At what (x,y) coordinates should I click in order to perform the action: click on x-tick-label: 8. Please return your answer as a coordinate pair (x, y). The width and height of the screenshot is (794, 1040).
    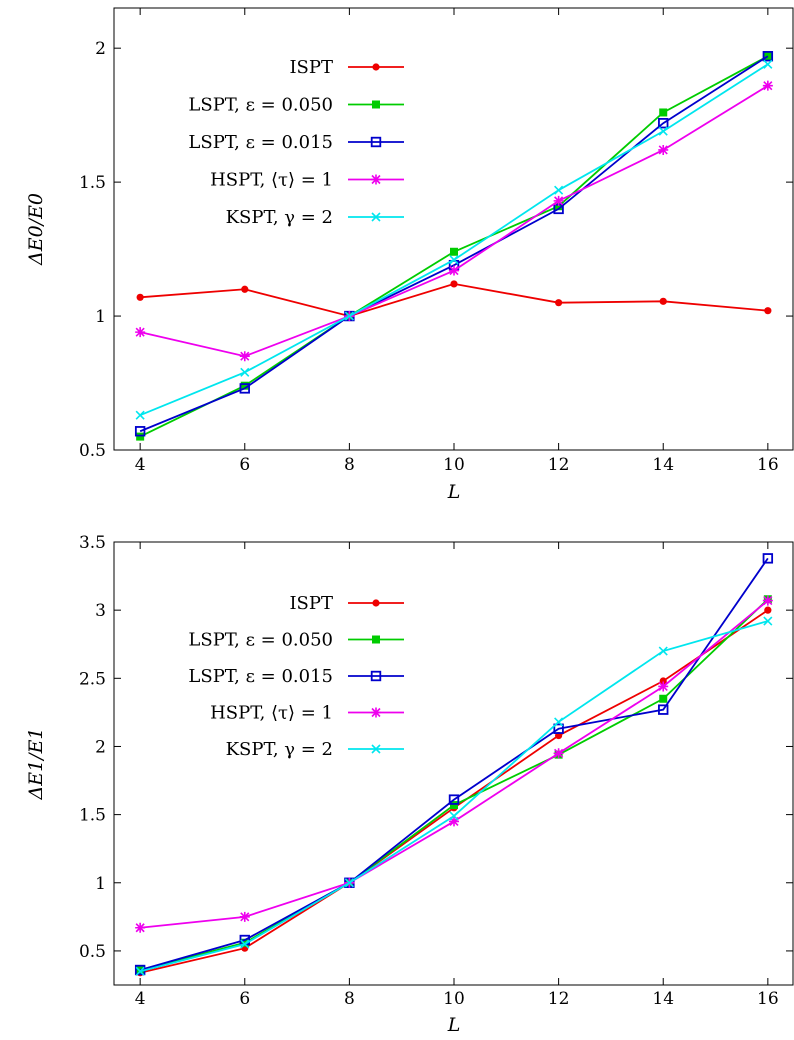
    Looking at the image, I should click on (349, 999).